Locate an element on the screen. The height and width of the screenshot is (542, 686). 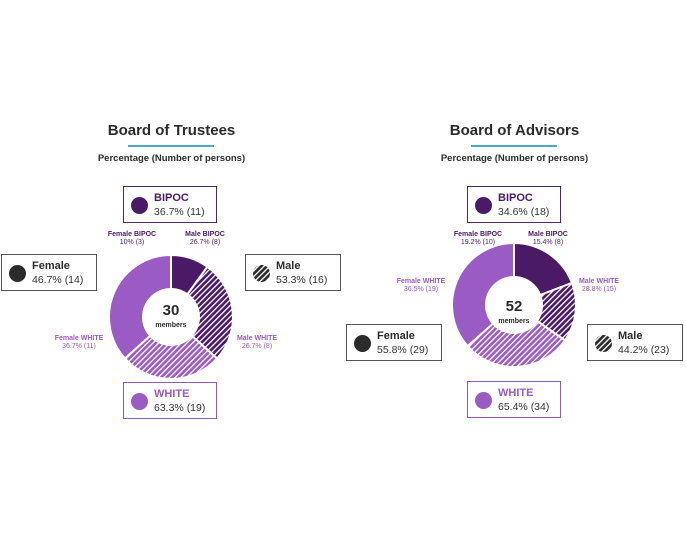
legend-value: 34.6% (18) is located at coordinates (524, 212).